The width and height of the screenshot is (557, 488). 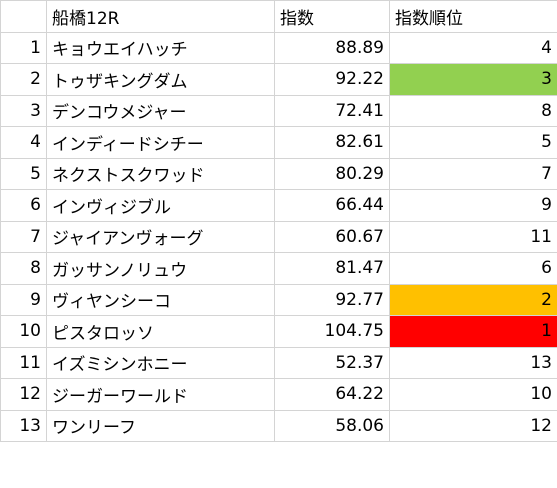 What do you see at coordinates (23, 236) in the screenshot?
I see `row-number-cell: 7` at bounding box center [23, 236].